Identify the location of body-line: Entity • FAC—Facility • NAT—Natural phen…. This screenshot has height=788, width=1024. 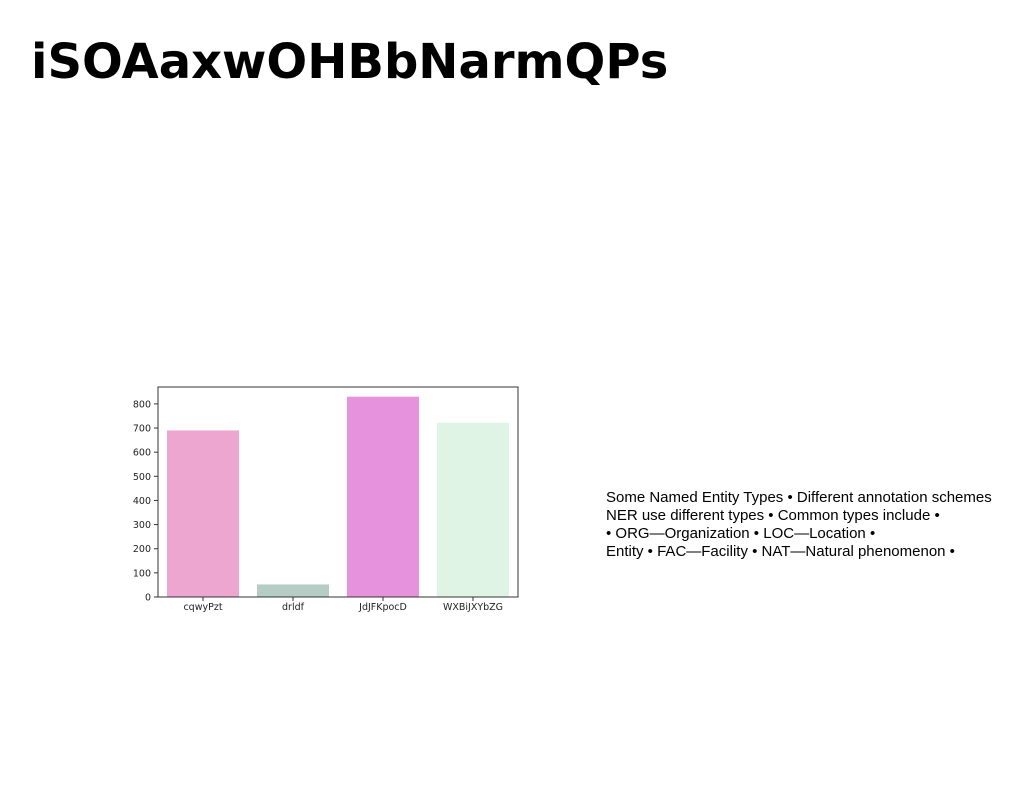
(780, 551).